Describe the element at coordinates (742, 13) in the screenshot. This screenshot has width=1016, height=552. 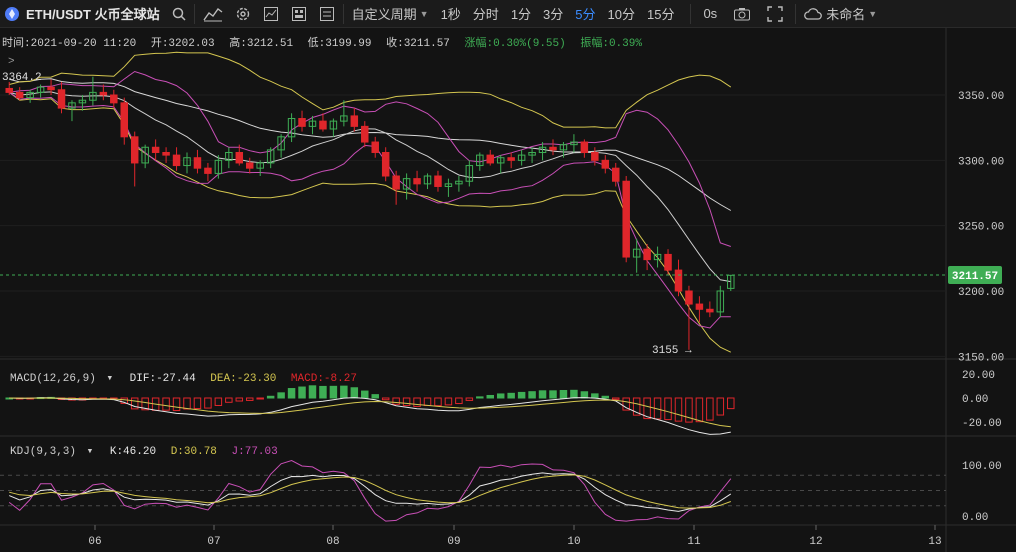
I see `camera-icon` at that location.